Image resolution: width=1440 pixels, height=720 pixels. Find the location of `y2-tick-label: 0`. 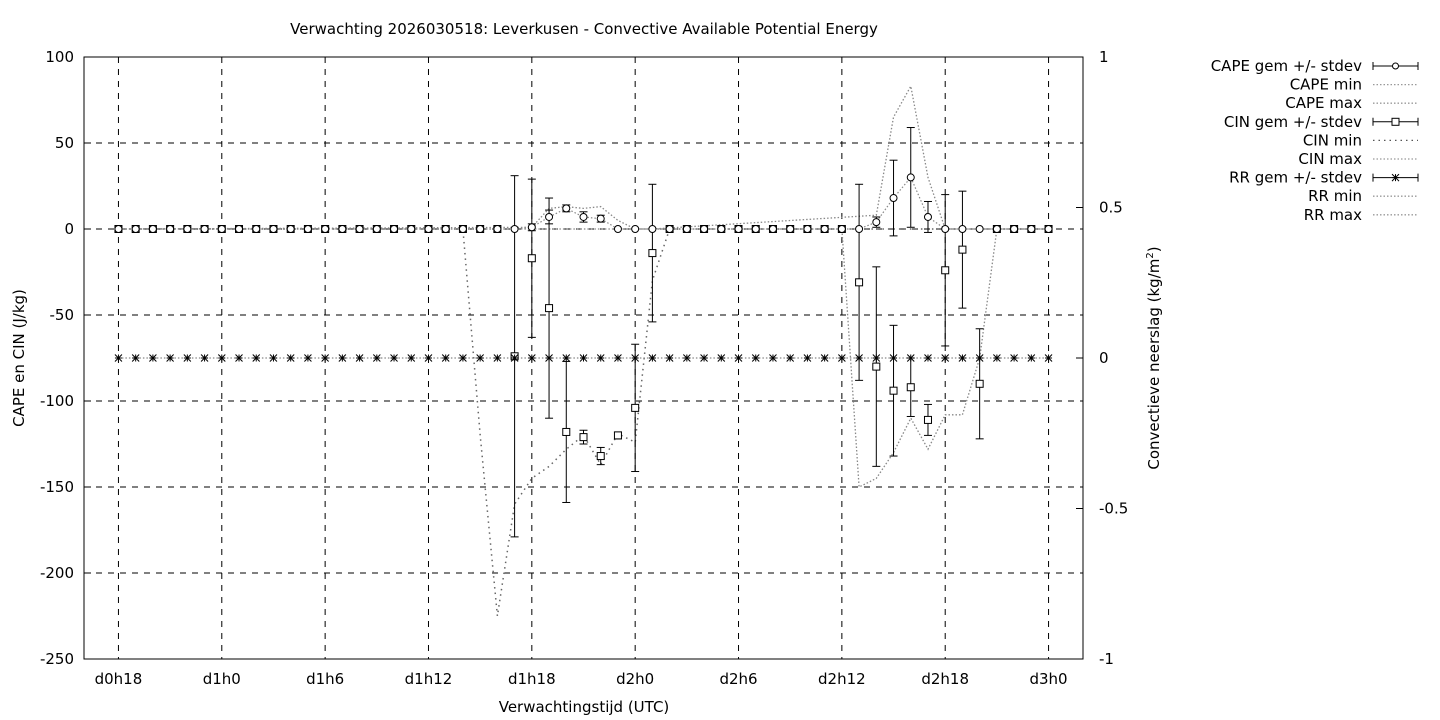

y2-tick-label: 0 is located at coordinates (1104, 358).